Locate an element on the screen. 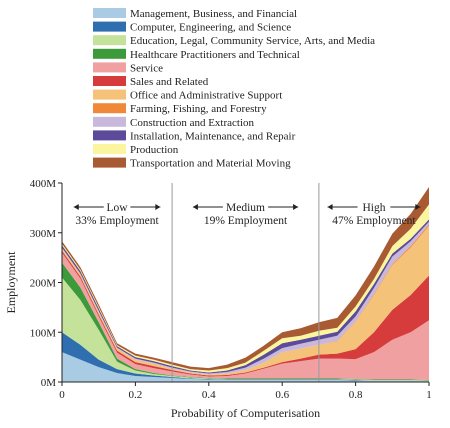 The image size is (450, 428). legend-label: Transportation and Material Moving is located at coordinates (210, 164).